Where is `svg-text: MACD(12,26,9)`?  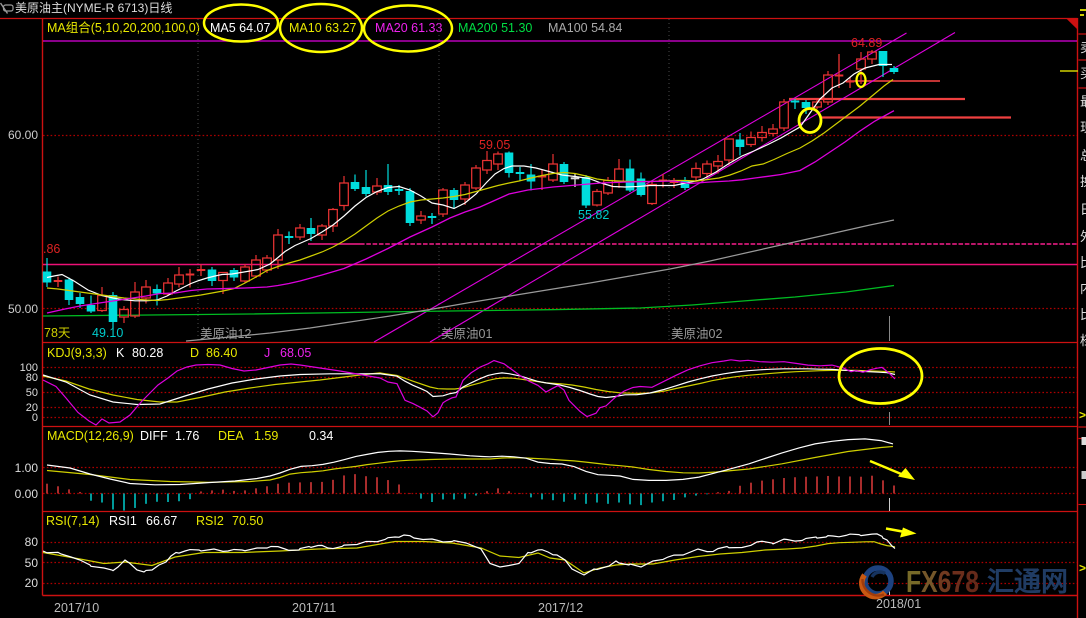 svg-text: MACD(12,26,9) is located at coordinates (90, 436).